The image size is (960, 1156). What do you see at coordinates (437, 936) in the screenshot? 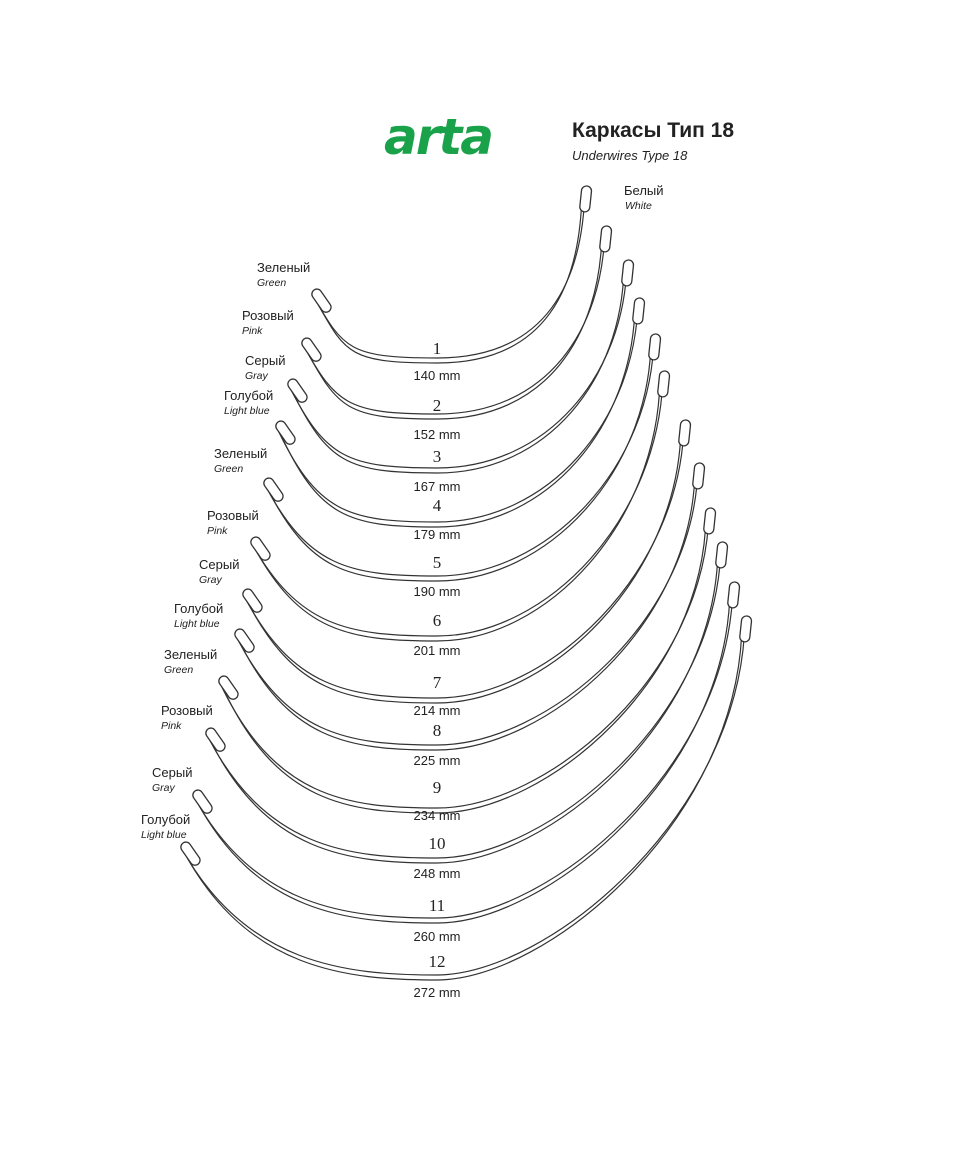
I see `wire-length: 260 mm` at bounding box center [437, 936].